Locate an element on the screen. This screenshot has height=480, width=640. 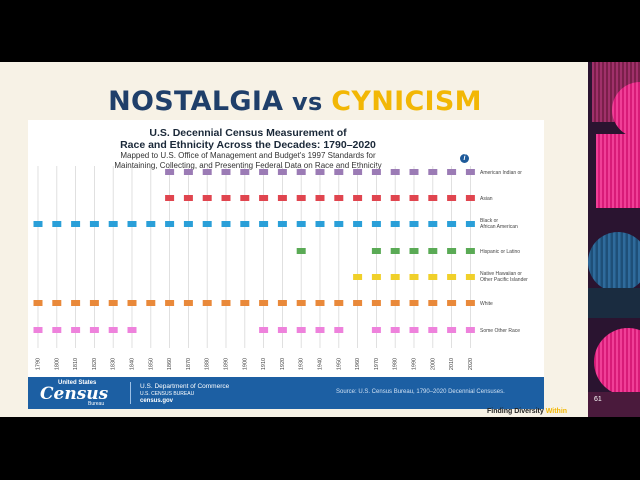
year-tick-label: 1820 is located at coordinates (95, 364).